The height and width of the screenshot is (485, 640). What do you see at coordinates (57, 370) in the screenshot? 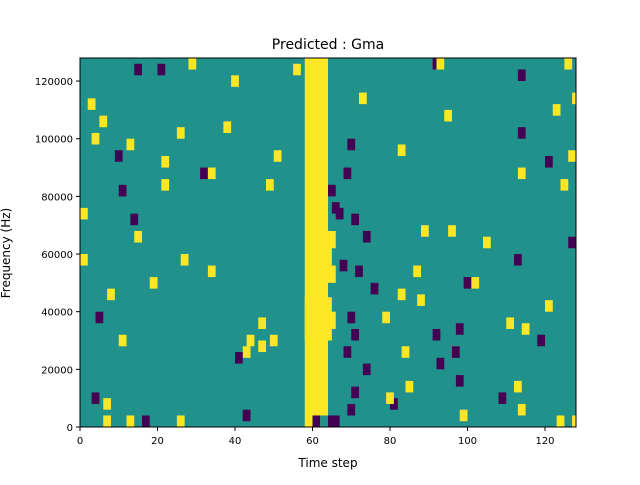
I see `y-tick-label: 20000` at bounding box center [57, 370].